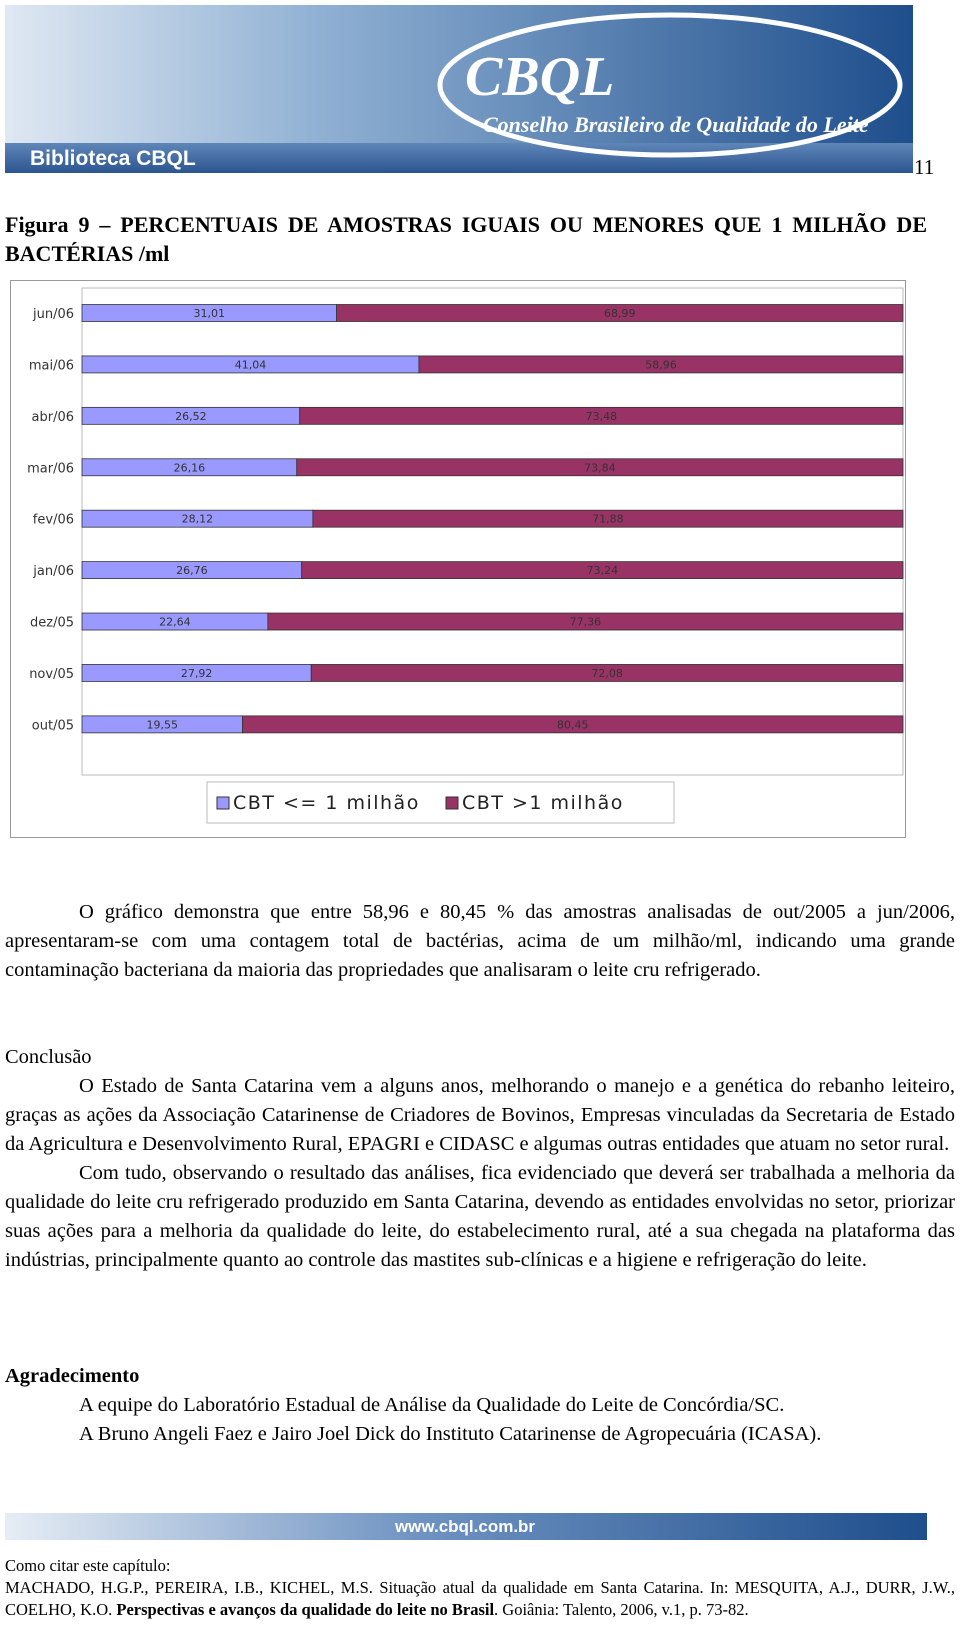  Describe the element at coordinates (52, 623) in the screenshot. I see `y-tick-label: dez/05` at that location.